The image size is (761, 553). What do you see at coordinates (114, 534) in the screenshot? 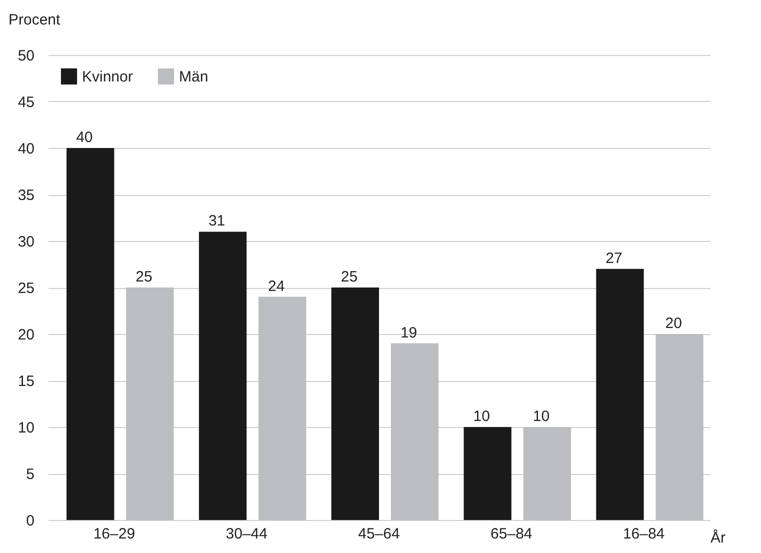
I see `x-tick-label: 16–29` at bounding box center [114, 534].